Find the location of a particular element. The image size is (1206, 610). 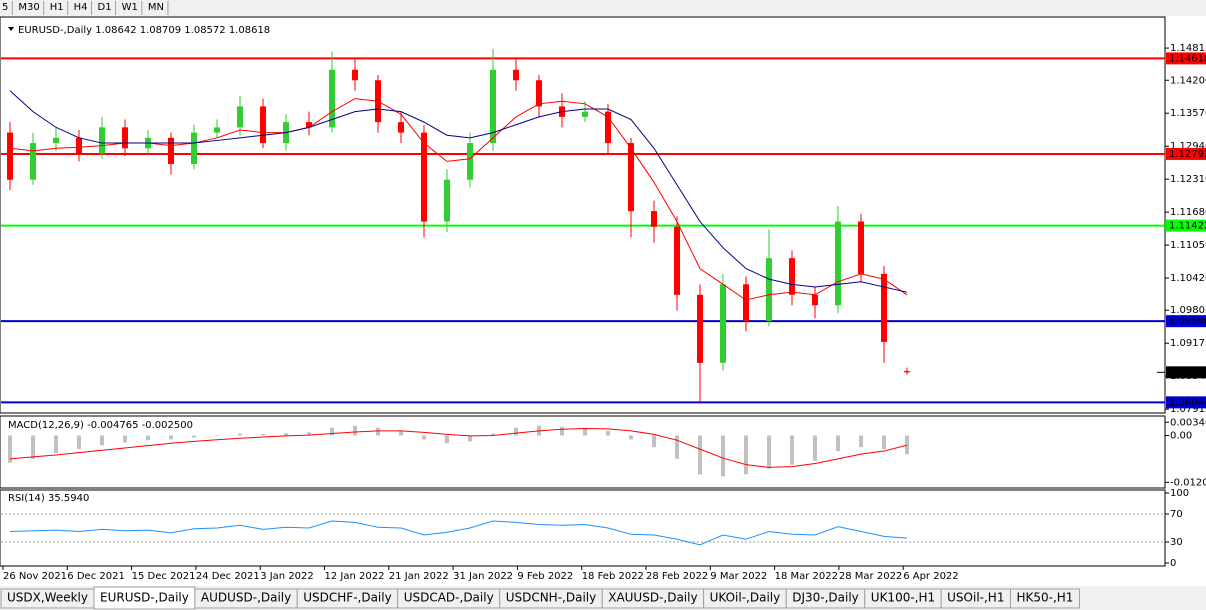

rsi-line is located at coordinates (458, 533).